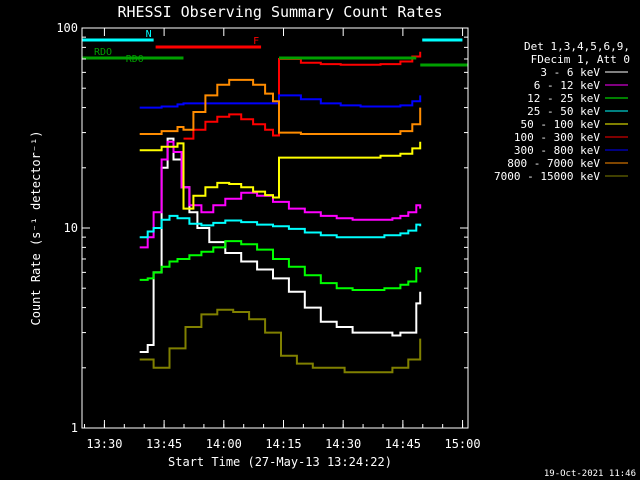  Describe the element at coordinates (580, 59) in the screenshot. I see `legend-header-1: FDecim 1, Att 0` at that location.